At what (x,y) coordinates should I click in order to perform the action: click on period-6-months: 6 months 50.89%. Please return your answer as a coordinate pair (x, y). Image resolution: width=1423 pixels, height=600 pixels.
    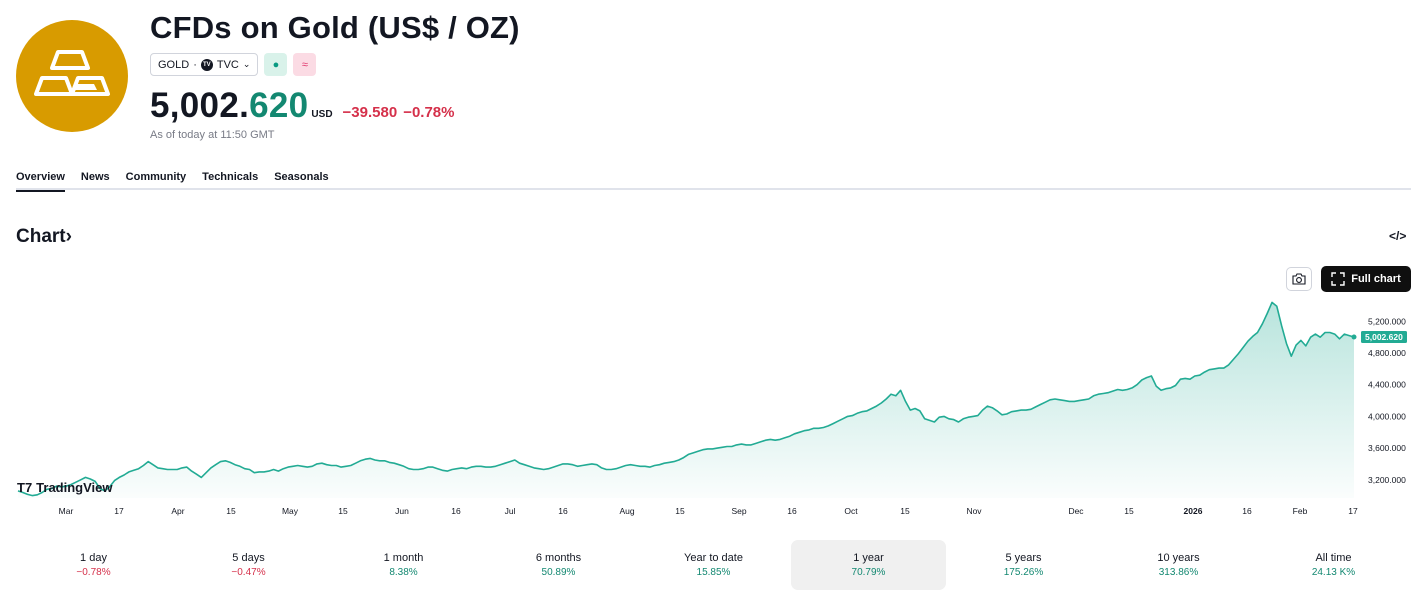
    Looking at the image, I should click on (558, 565).